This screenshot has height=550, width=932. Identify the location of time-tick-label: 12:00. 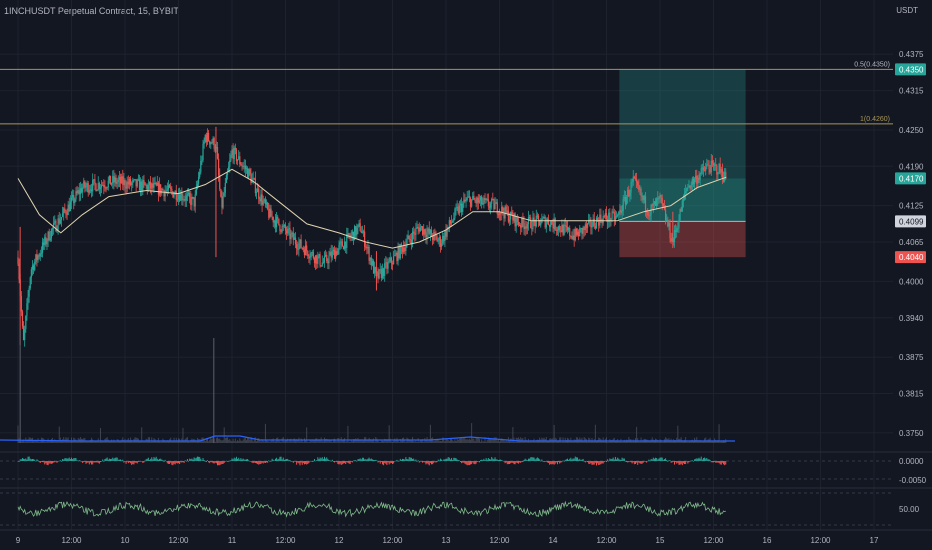
(713, 540).